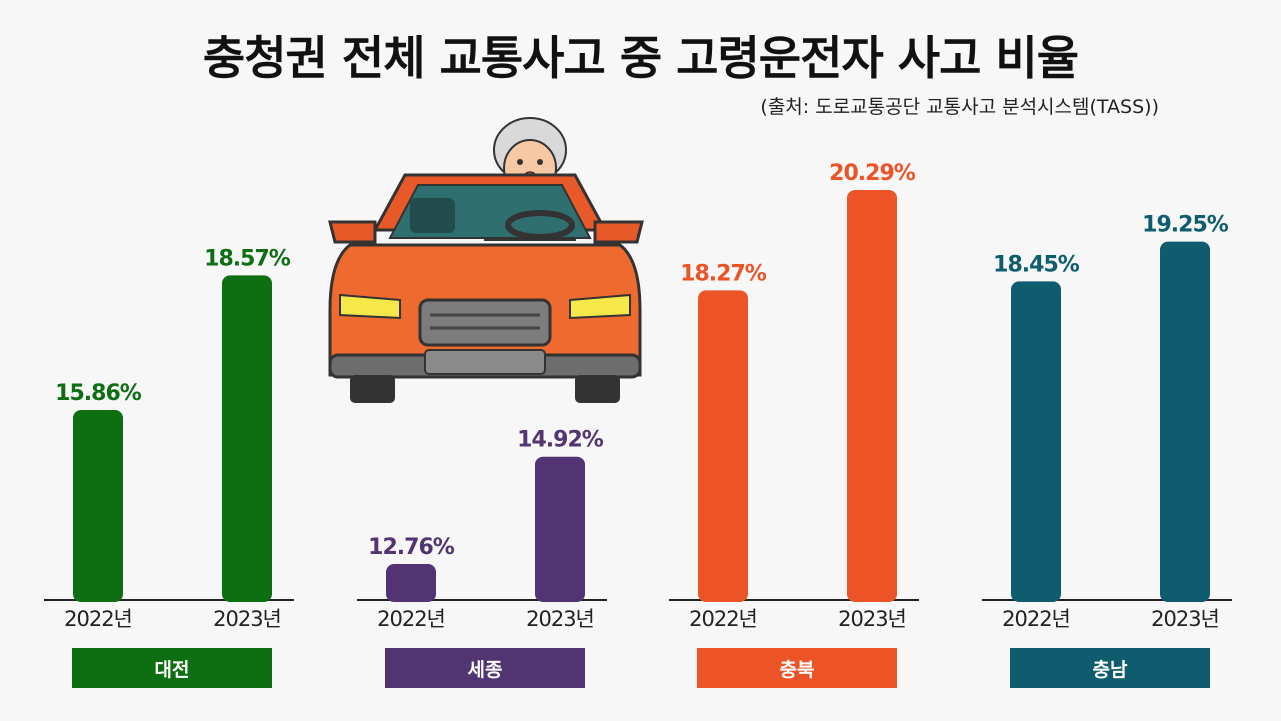 The height and width of the screenshot is (721, 1281). Describe the element at coordinates (640, 58) in the screenshot. I see `chart-title: 충청권 전체 교통사고 중 고령운전자 사고 비율` at that location.